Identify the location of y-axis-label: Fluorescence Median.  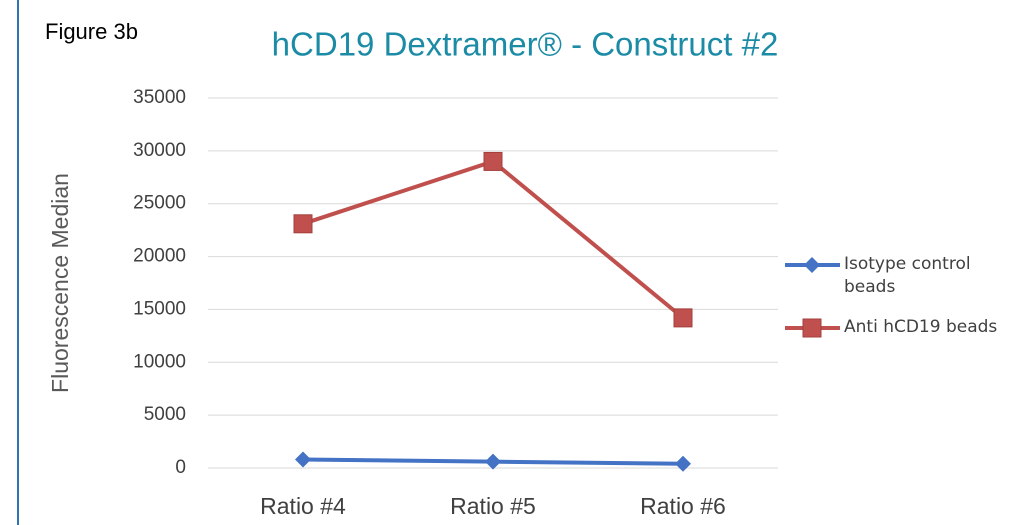
(60, 283).